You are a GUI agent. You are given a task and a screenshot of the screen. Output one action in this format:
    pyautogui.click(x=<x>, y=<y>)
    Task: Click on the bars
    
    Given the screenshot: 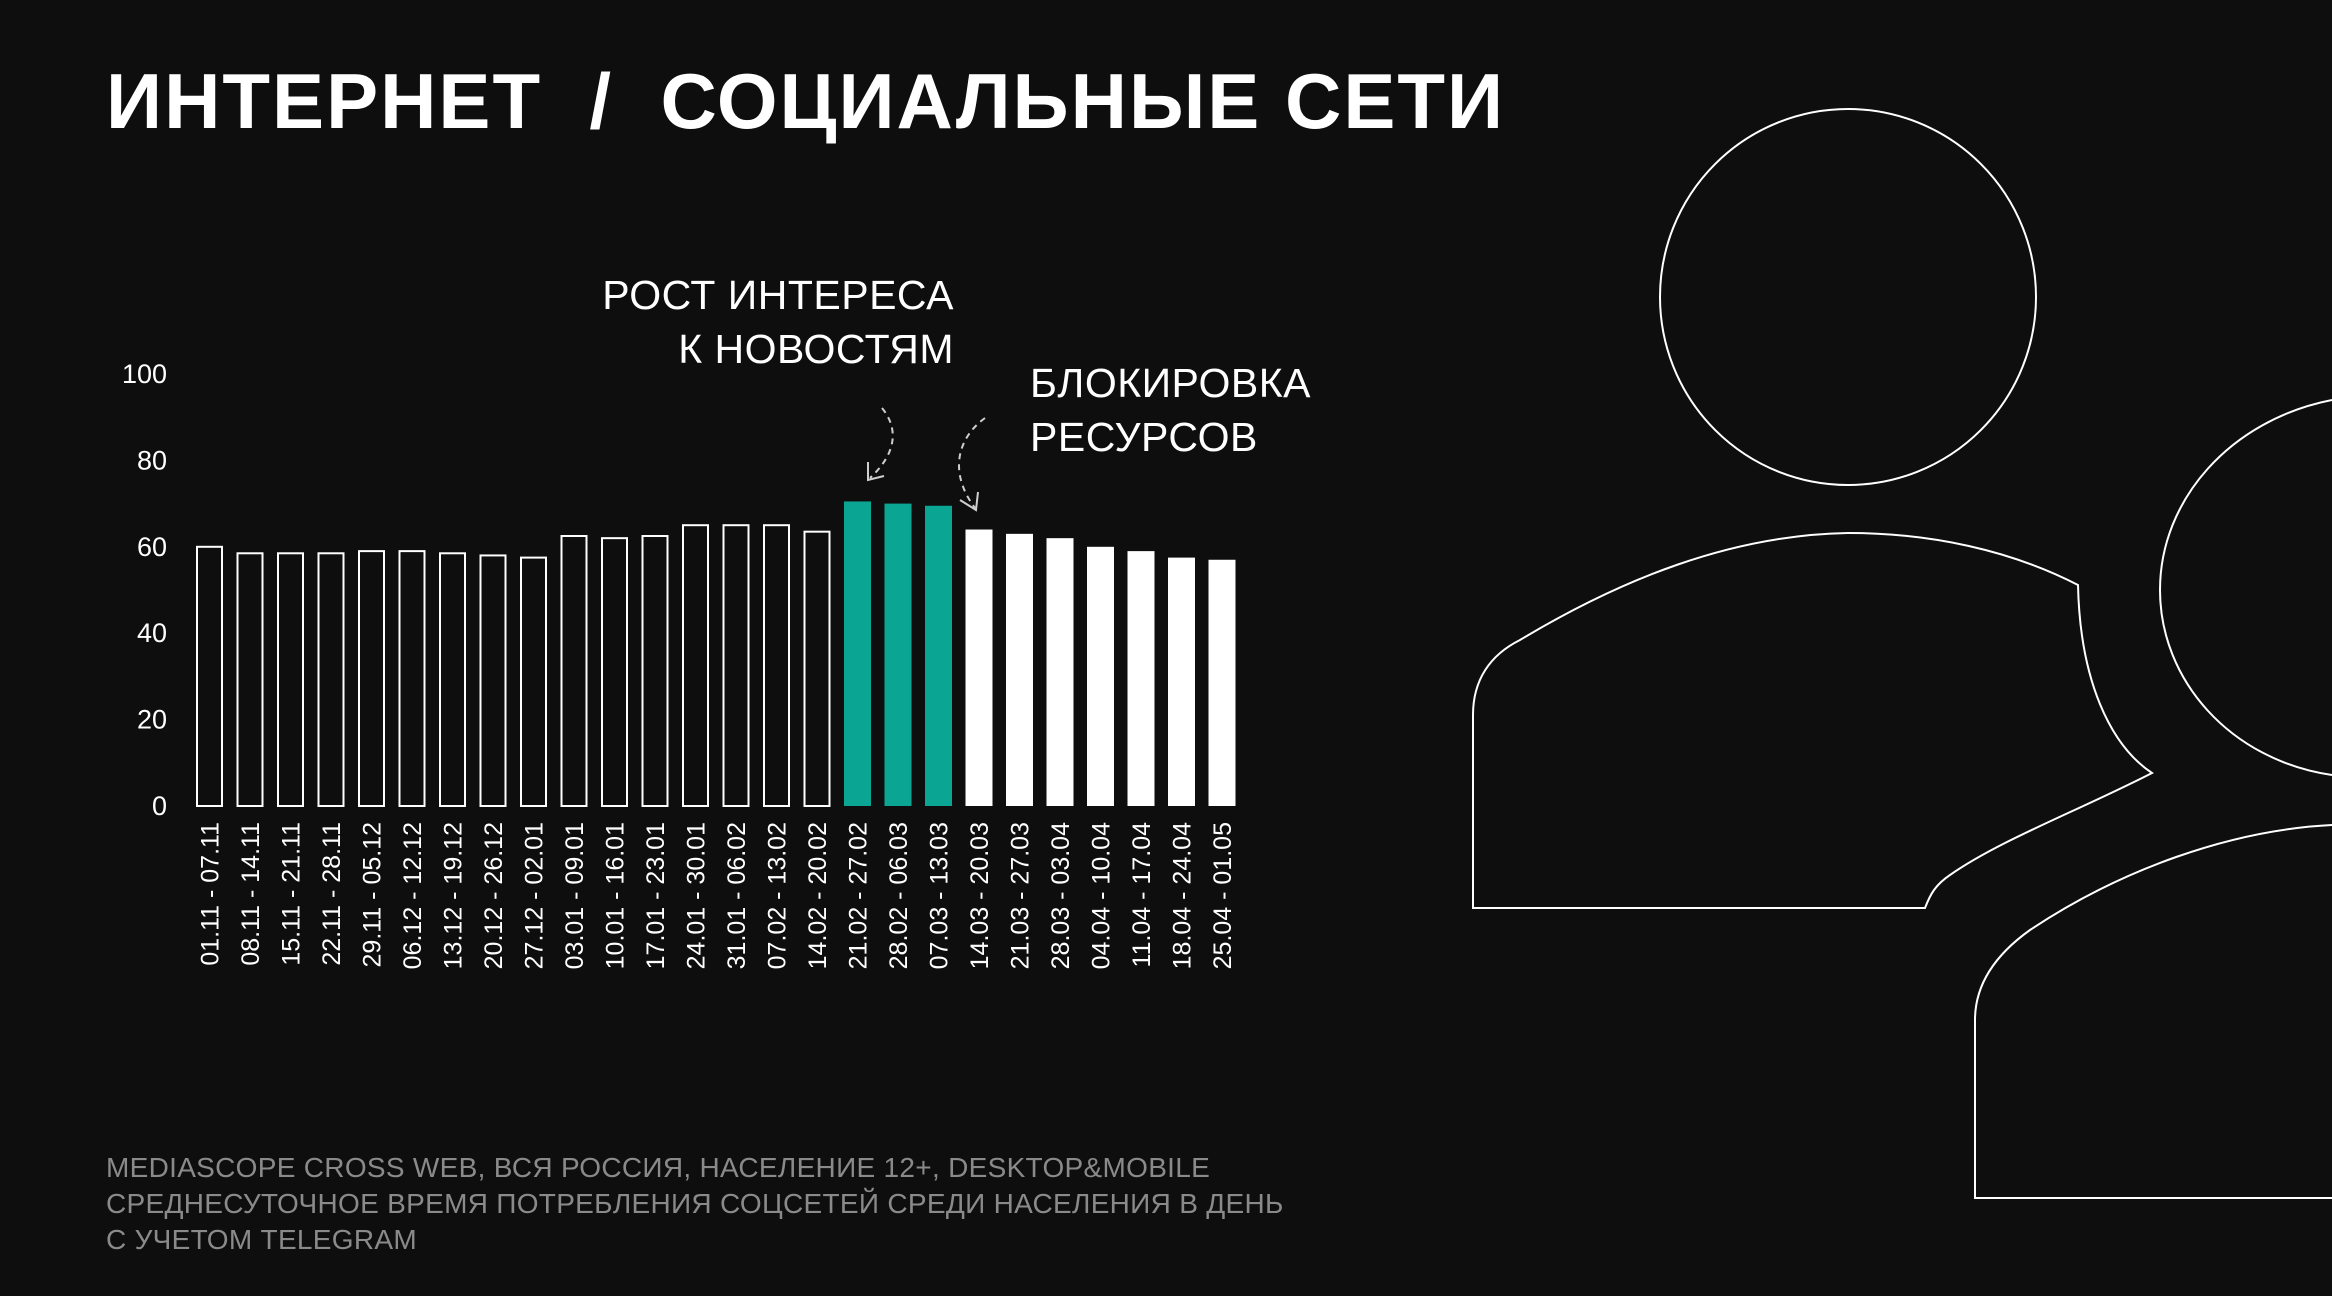 What is the action you would take?
    pyautogui.click(x=716, y=654)
    